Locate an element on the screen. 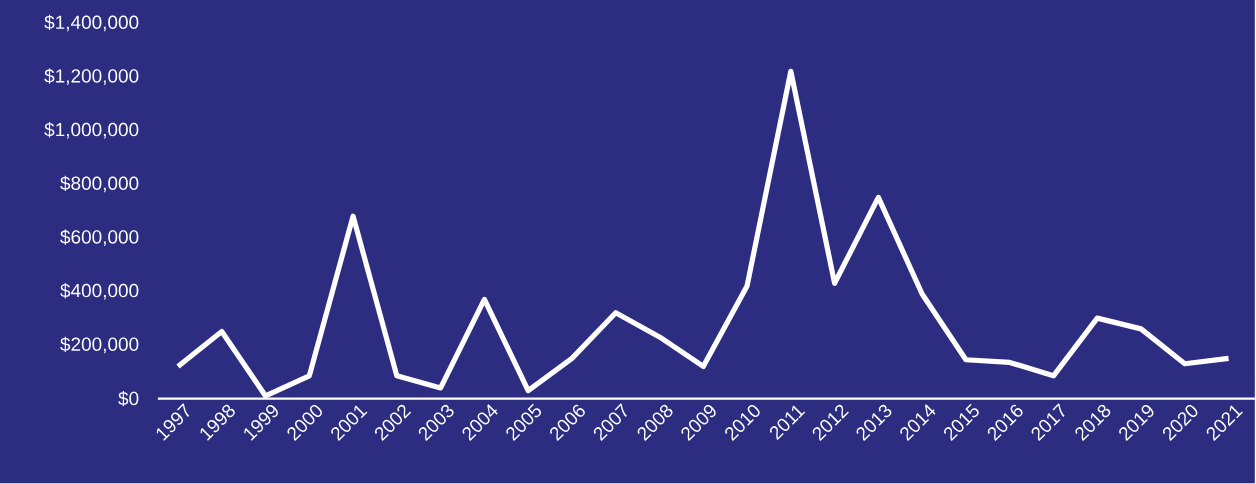  y-tick-label: $600,000 is located at coordinates (99, 238).